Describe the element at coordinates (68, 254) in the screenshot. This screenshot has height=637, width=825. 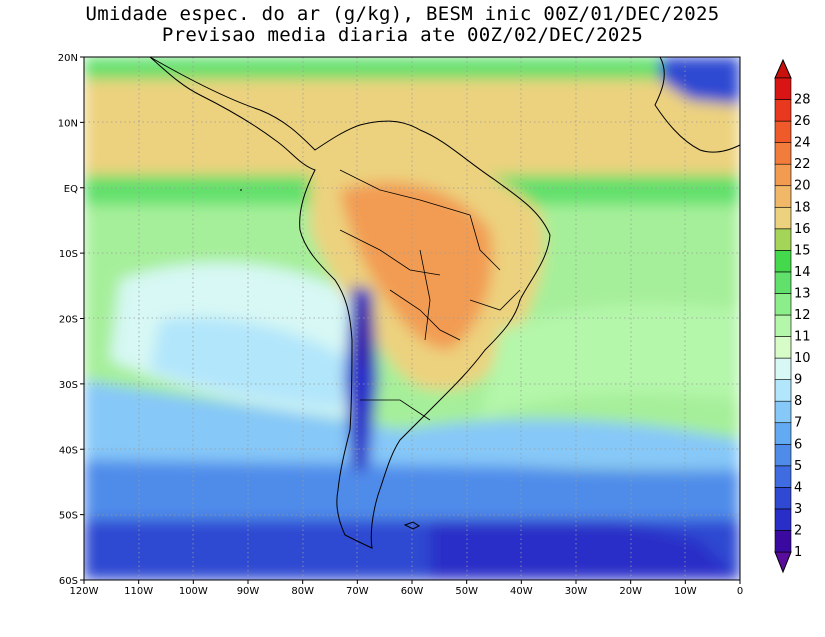
I see `lat-label: 10S` at that location.